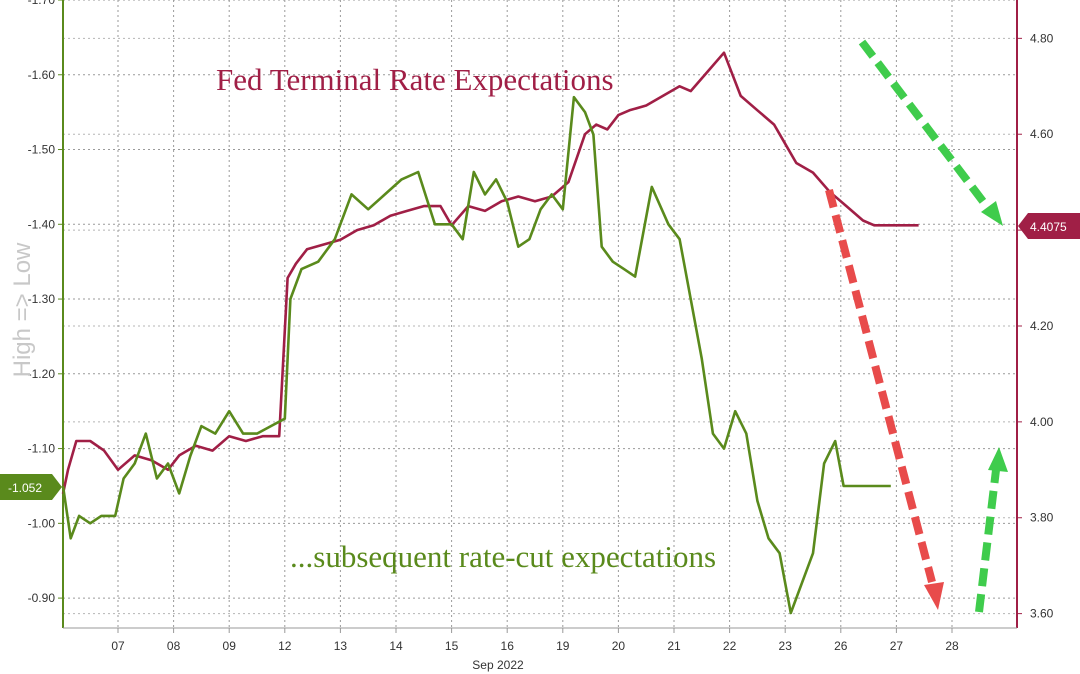  What do you see at coordinates (786, 646) in the screenshot?
I see `x-tick-label: 23` at bounding box center [786, 646].